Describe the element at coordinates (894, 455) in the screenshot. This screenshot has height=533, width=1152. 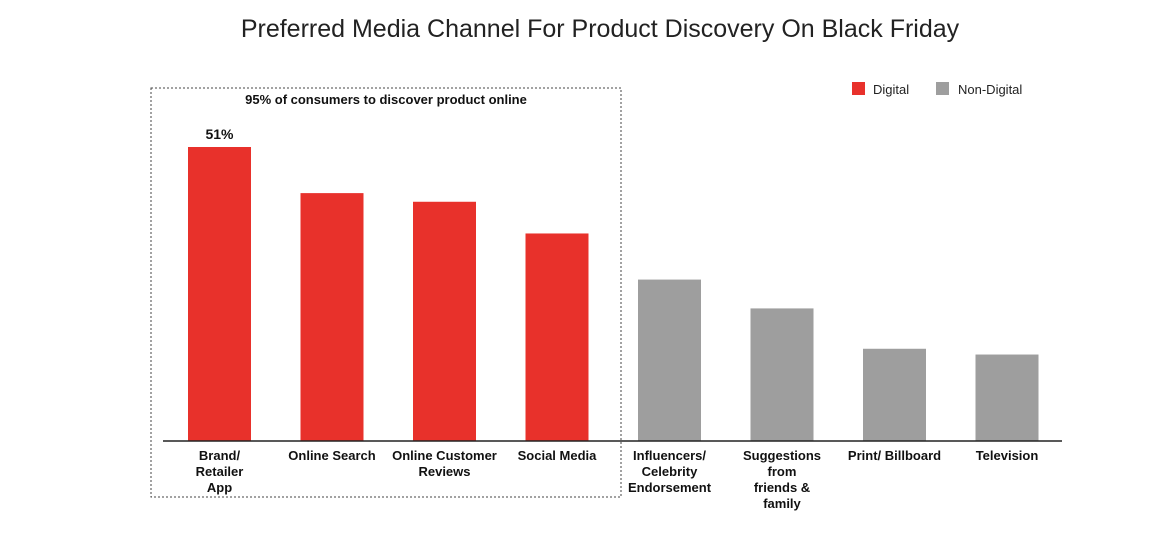
I see `category-label-6-line-0: Print/ Billboard` at that location.